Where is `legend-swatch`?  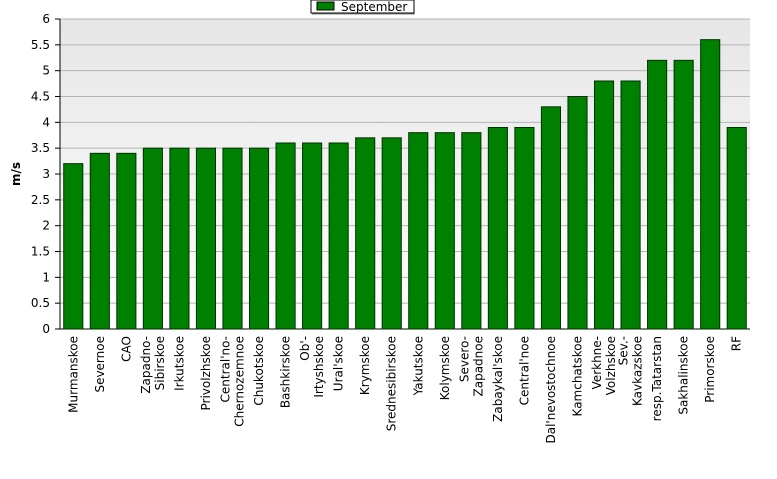 legend-swatch is located at coordinates (325, 6).